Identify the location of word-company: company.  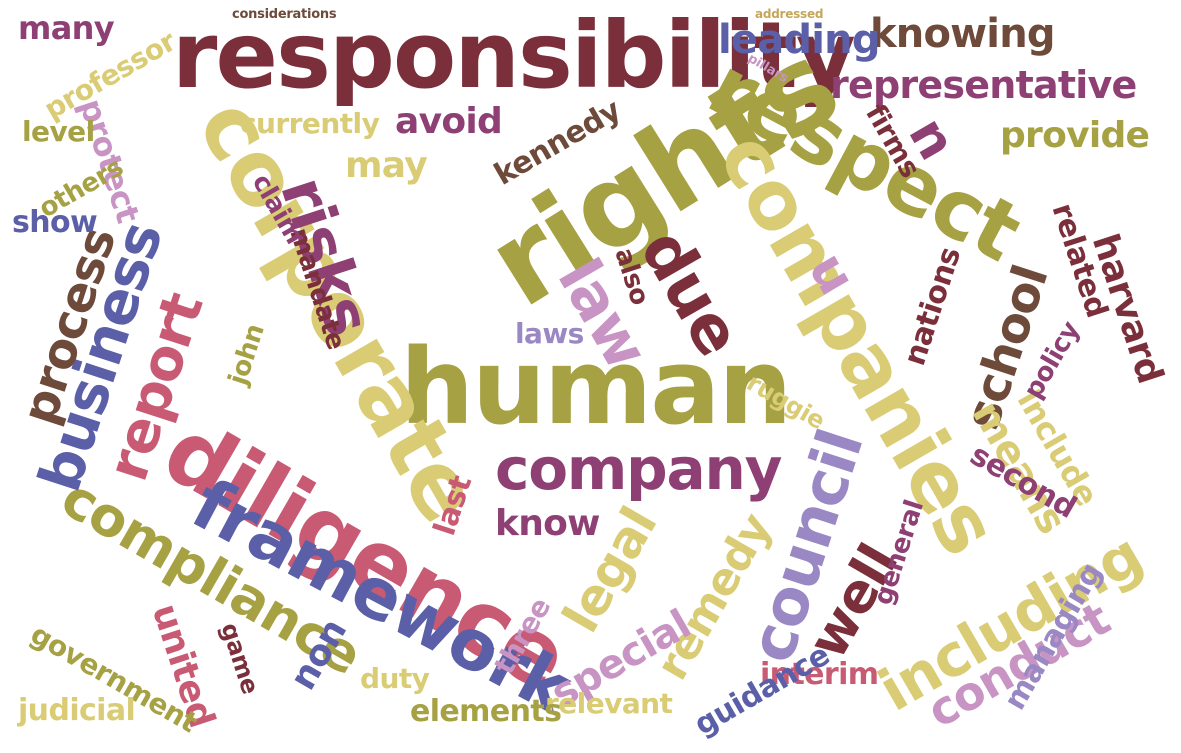
(638, 469).